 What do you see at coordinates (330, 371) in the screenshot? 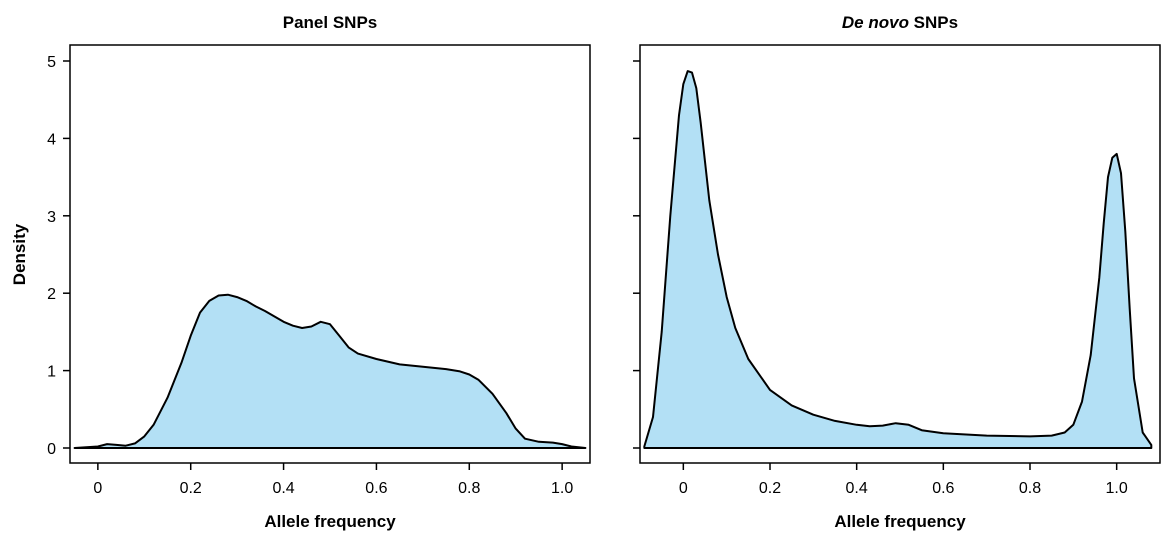
I see `density-area` at bounding box center [330, 371].